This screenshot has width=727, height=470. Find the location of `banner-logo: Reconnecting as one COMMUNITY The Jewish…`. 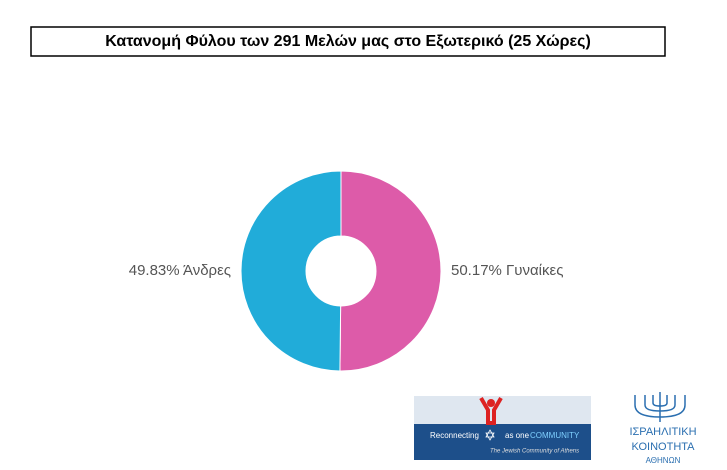

banner-logo: Reconnecting as one COMMUNITY The Jewish… is located at coordinates (502, 428).